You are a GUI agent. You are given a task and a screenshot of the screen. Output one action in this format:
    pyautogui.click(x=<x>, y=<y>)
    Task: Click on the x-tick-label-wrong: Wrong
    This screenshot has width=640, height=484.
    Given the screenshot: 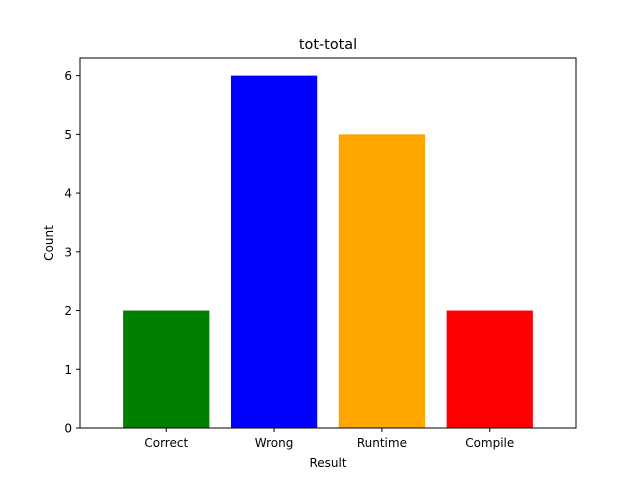 What is the action you would take?
    pyautogui.click(x=274, y=443)
    